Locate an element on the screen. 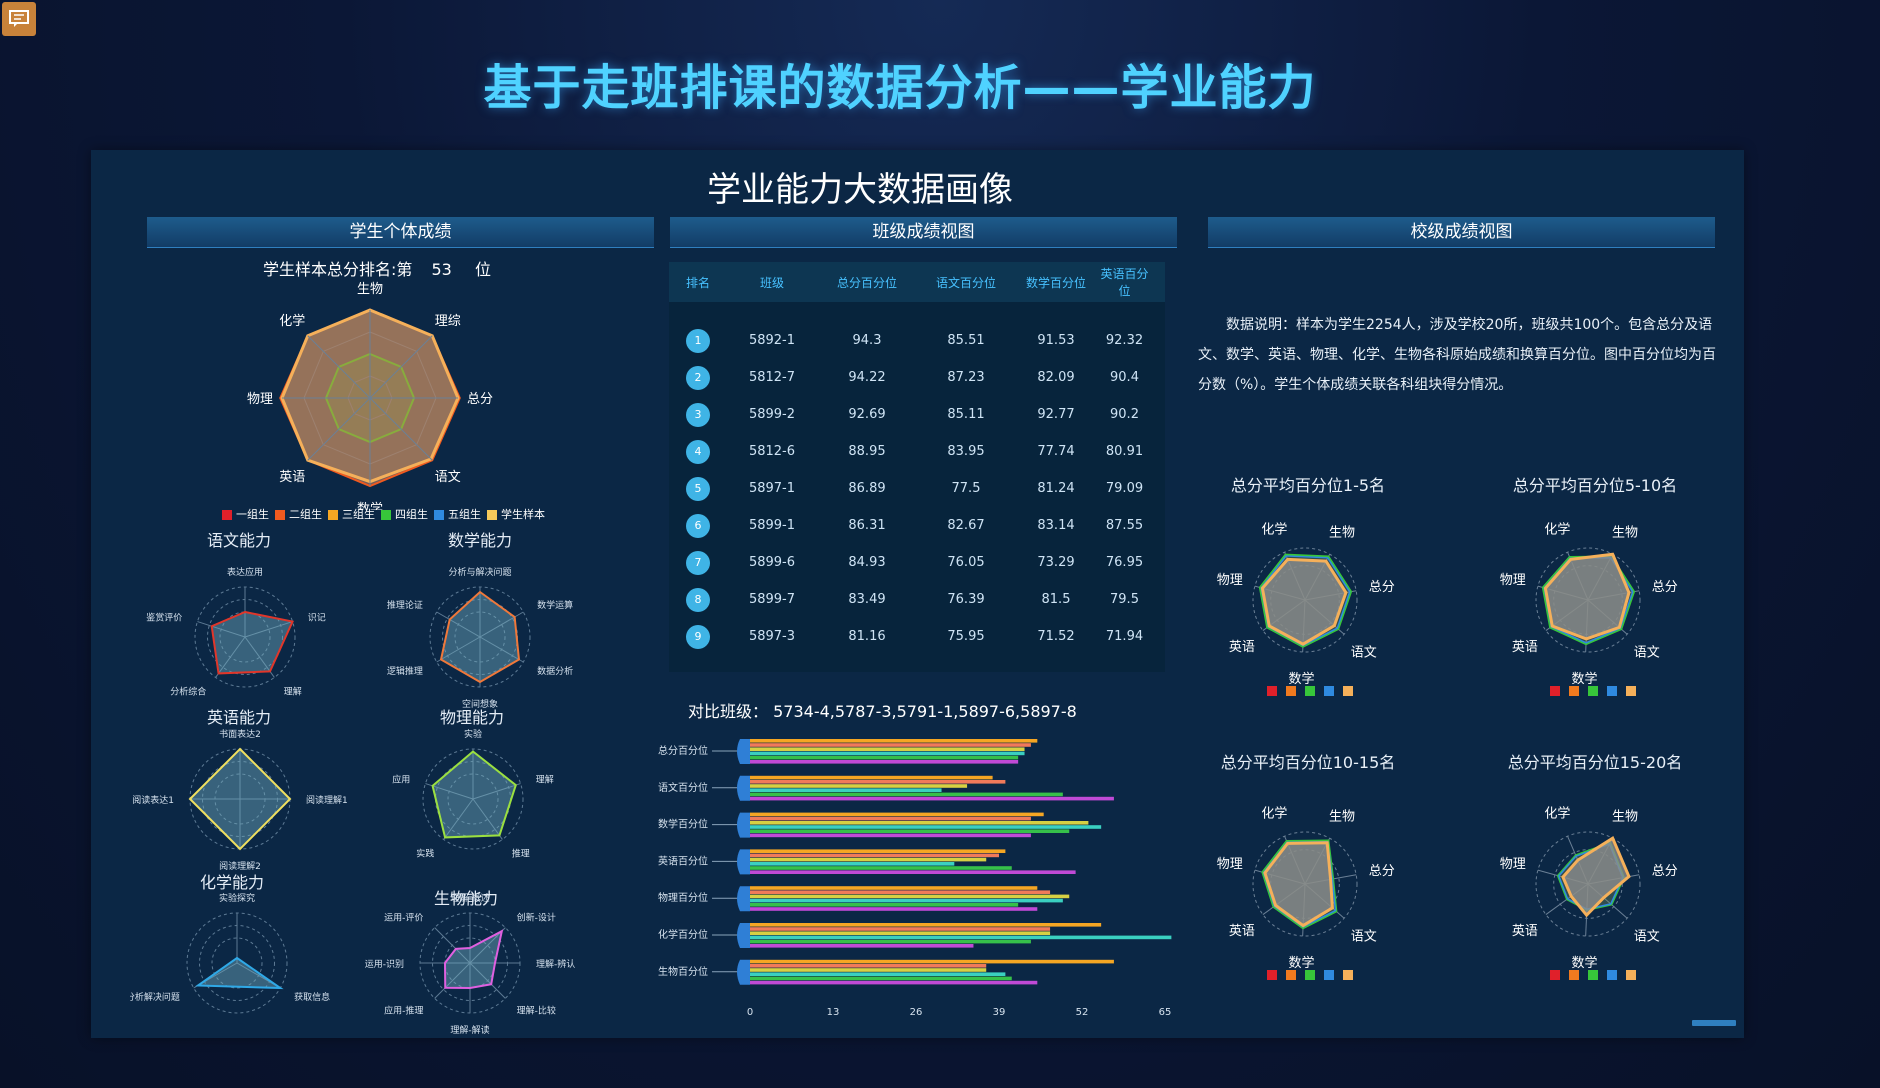 Image resolution: width=1880 pixels, height=1088 pixels. th-total: 总分百分位 is located at coordinates (866, 282).